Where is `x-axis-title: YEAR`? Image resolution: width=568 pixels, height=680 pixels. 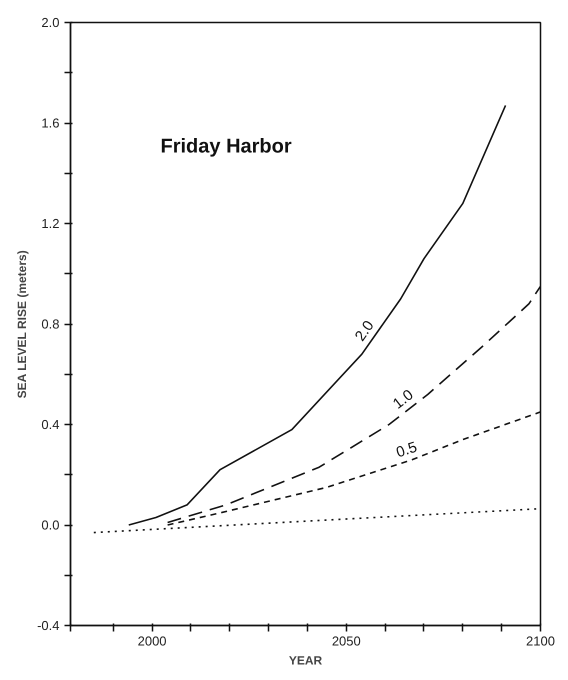 x-axis-title: YEAR is located at coordinates (305, 661).